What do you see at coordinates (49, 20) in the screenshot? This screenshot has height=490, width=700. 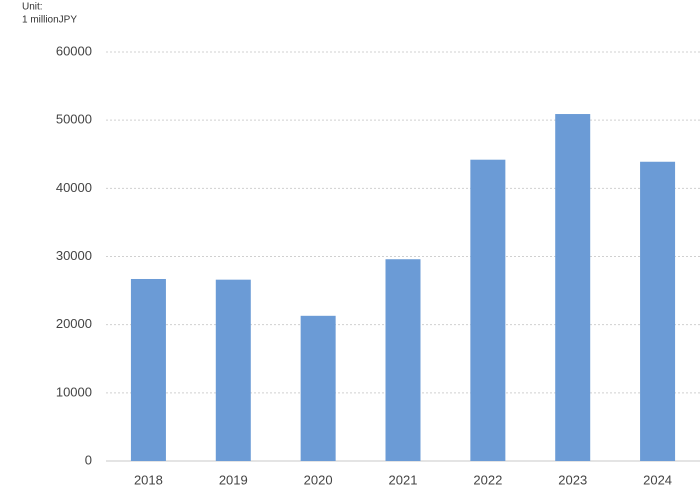 I see `unit-label: 1 millionJPY` at bounding box center [49, 20].